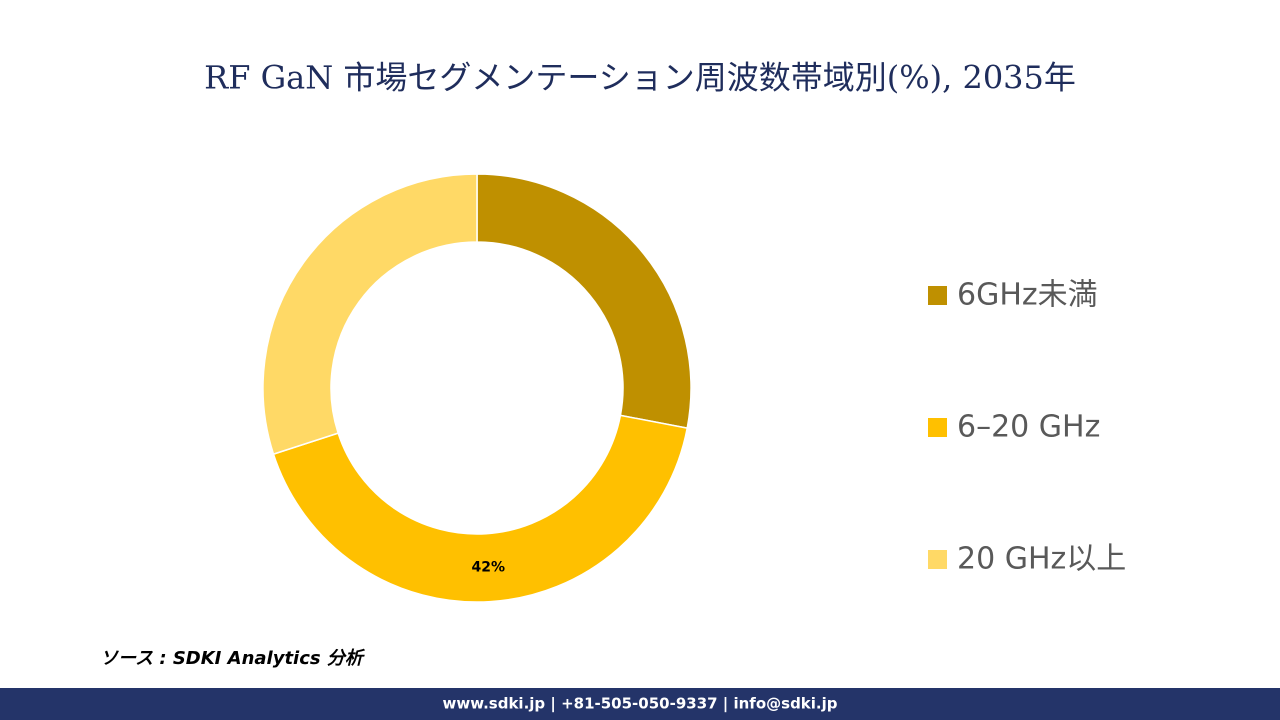  What do you see at coordinates (640, 78) in the screenshot?
I see `chart-title: RF GaN 市場セグメンテーション周波数帯域別(%), 2035年` at bounding box center [640, 78].